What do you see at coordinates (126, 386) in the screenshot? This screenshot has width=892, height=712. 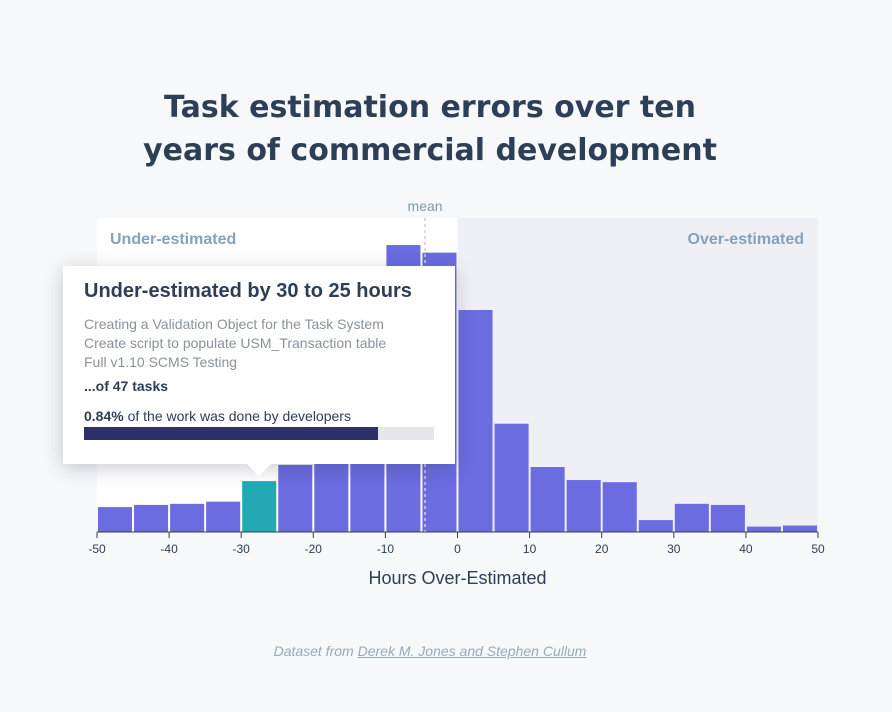 I see `tooltip-task-total: ...of 47 tasks` at bounding box center [126, 386].